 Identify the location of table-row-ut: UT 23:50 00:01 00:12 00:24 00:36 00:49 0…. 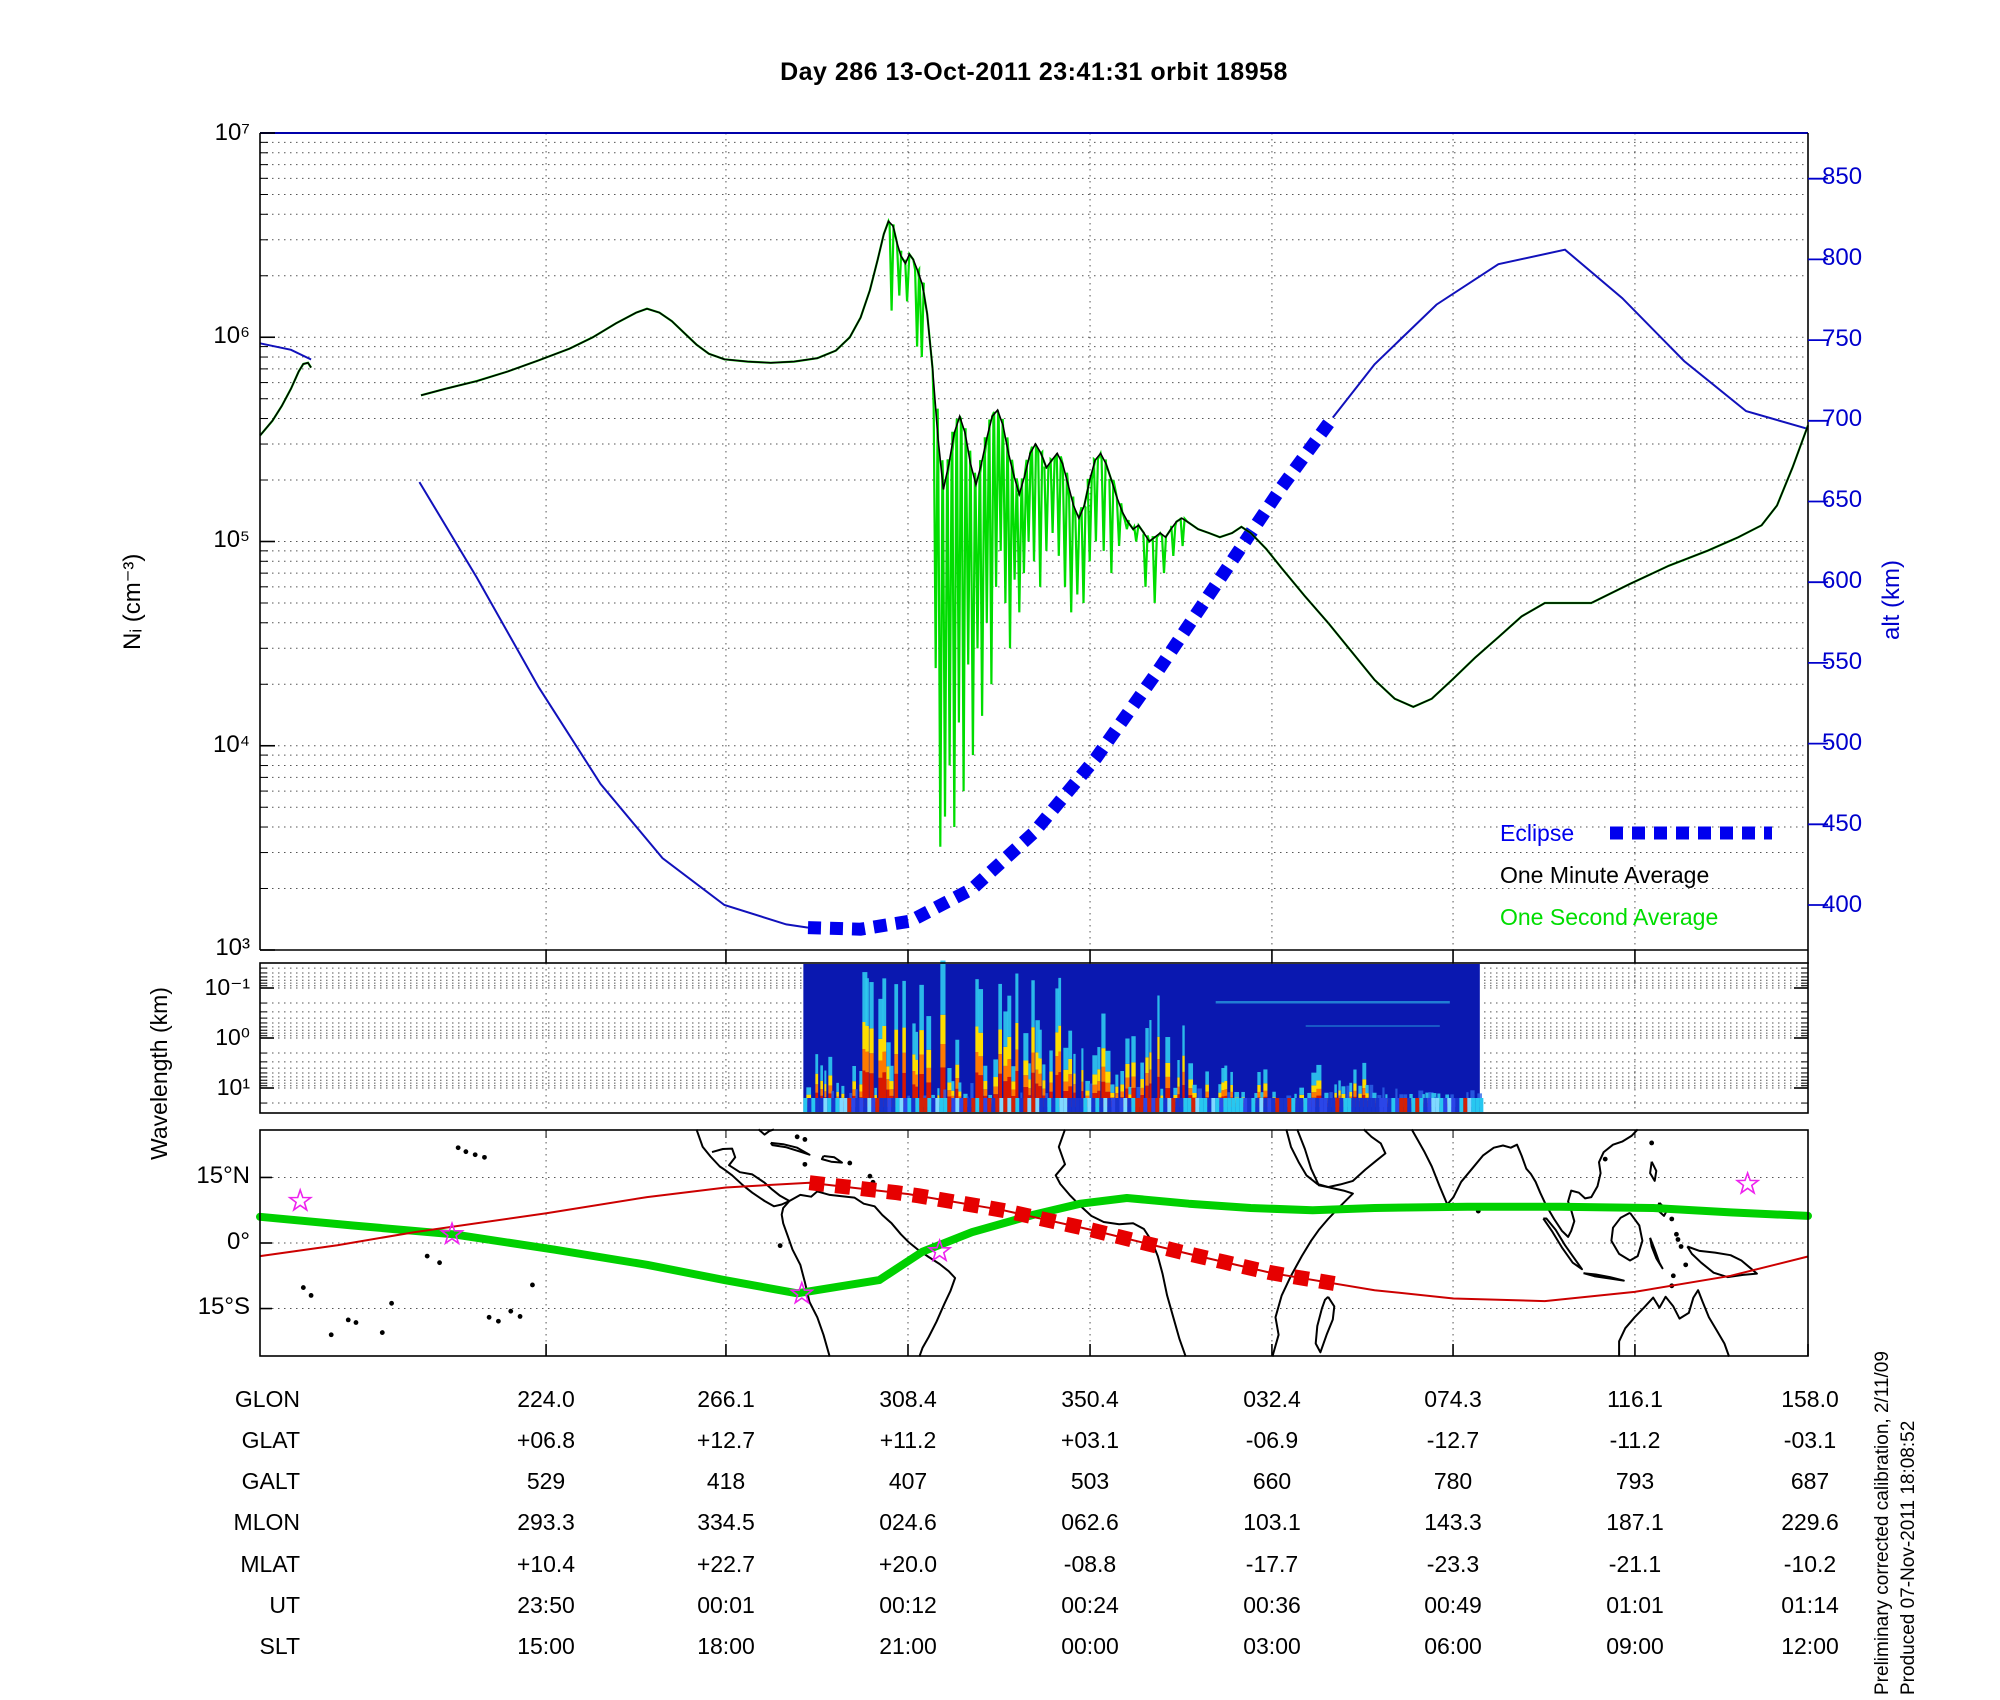
(1000, 1608).